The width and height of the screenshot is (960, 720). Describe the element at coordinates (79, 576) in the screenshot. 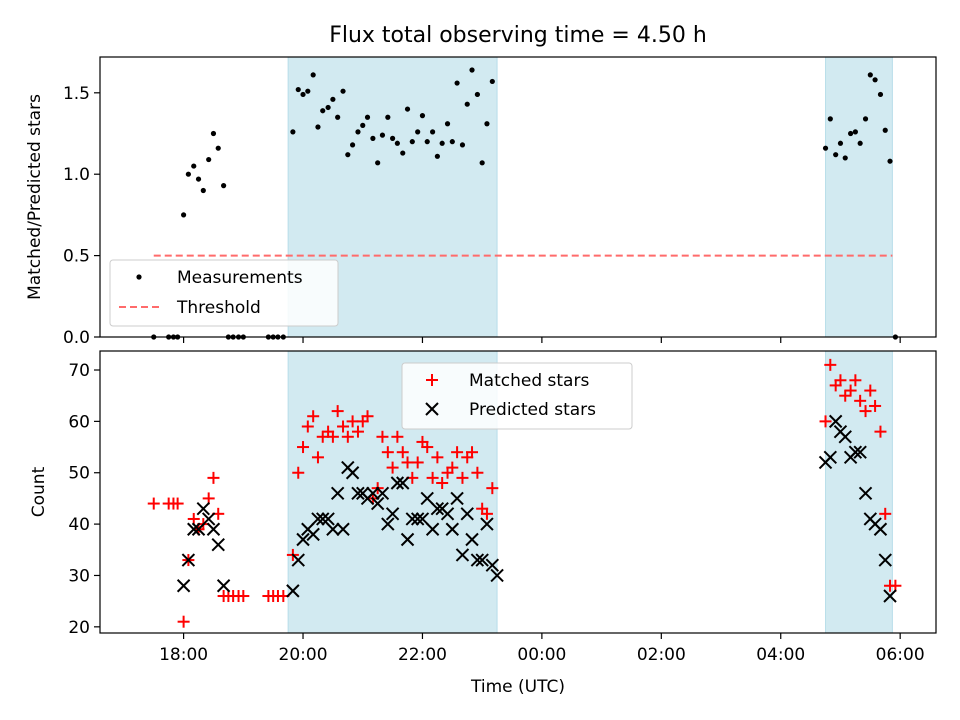

I see `y-tick-label: 30` at that location.